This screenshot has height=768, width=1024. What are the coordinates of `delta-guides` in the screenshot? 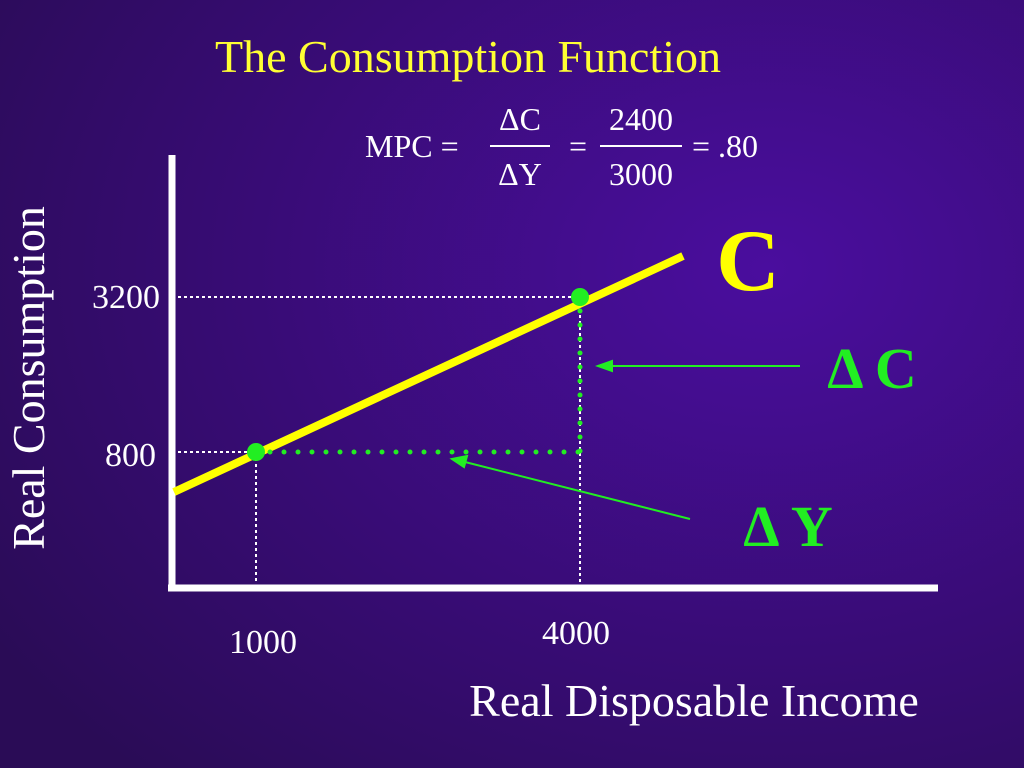 It's located at (418, 374).